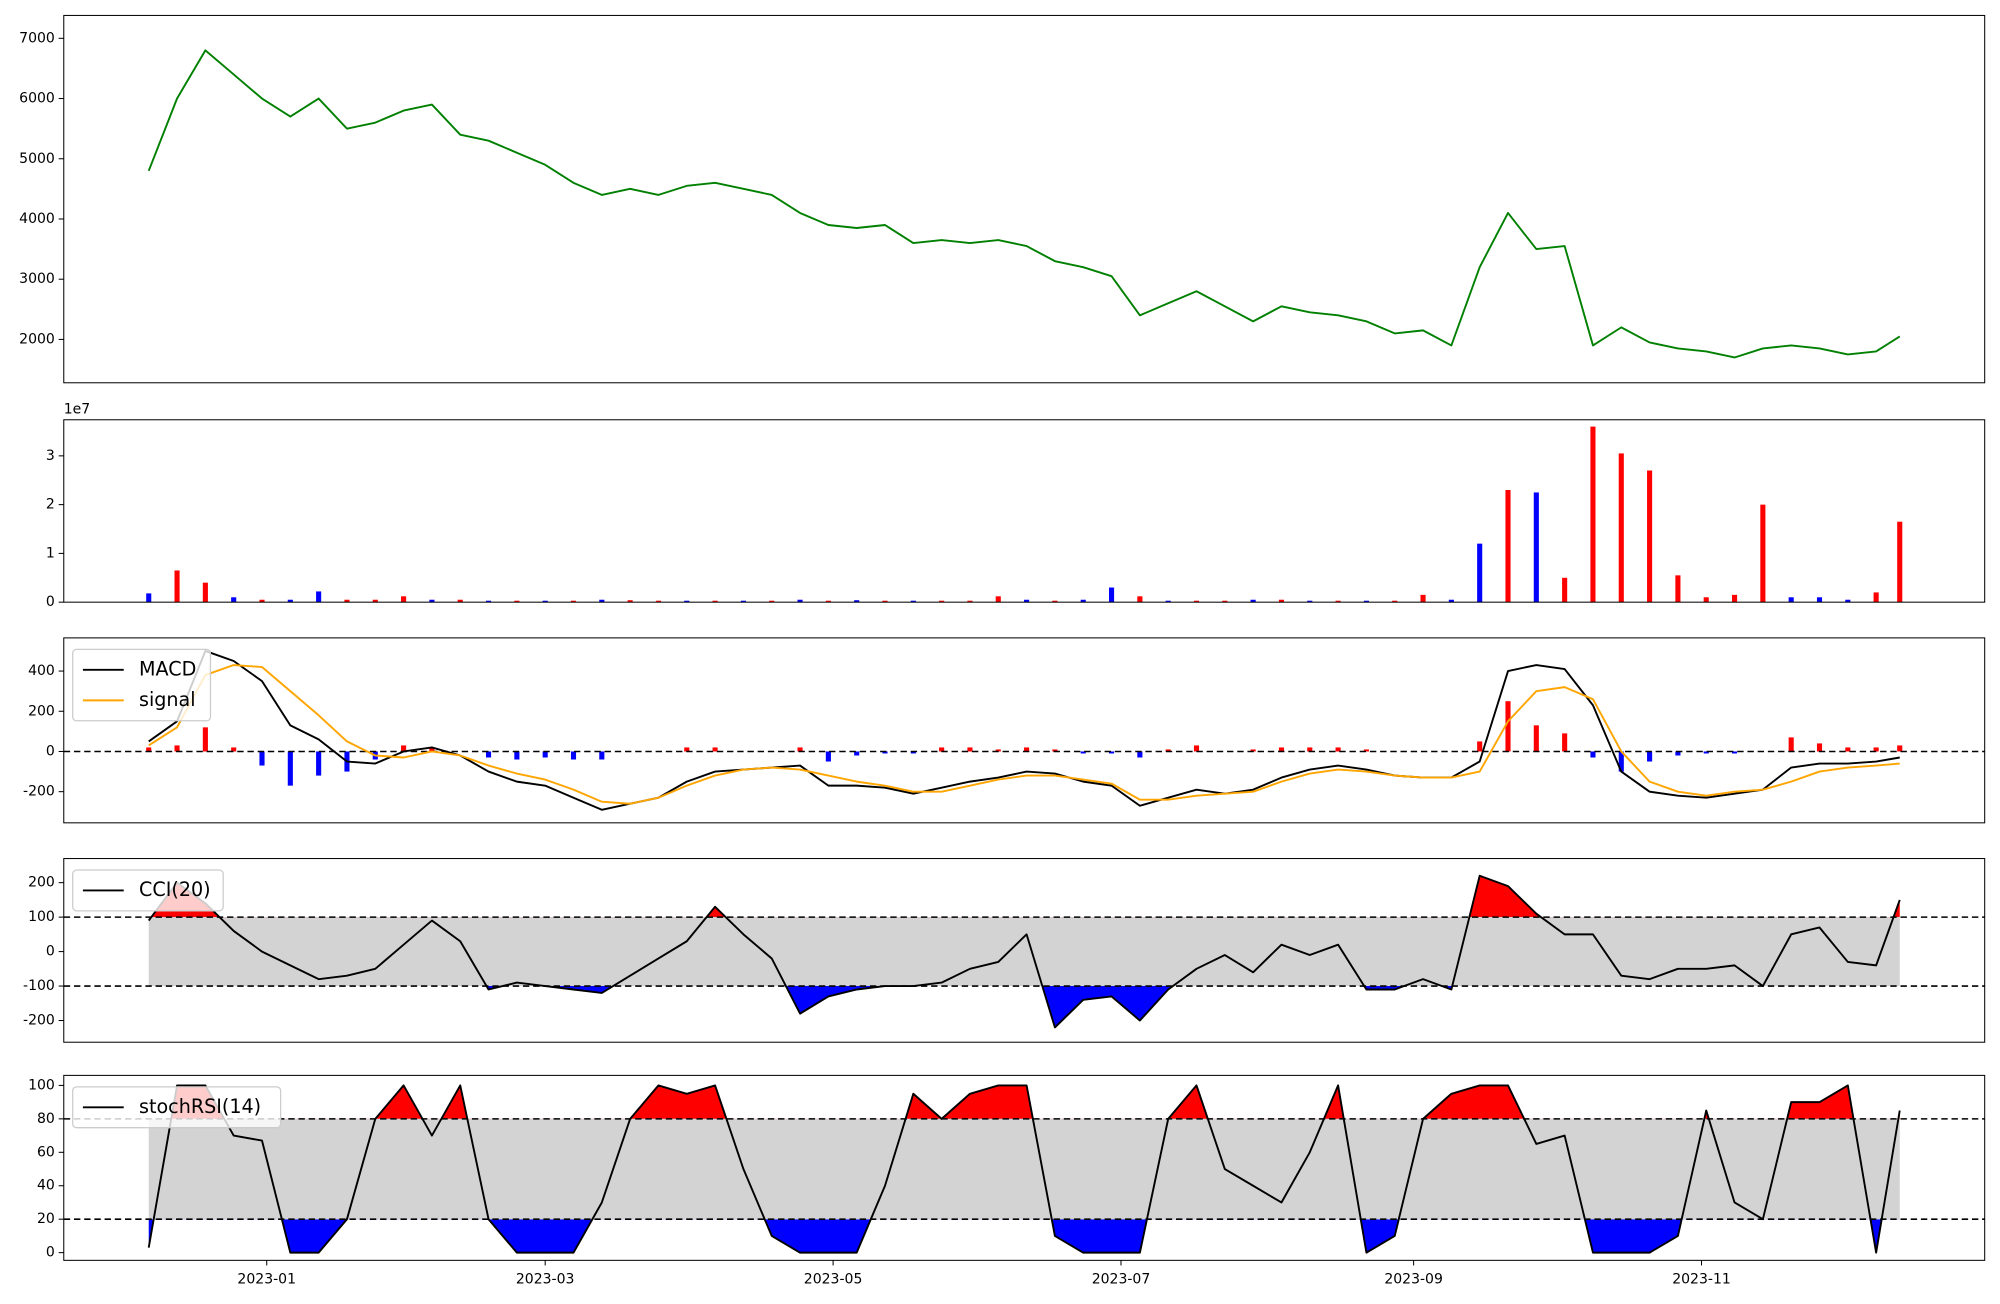  Describe the element at coordinates (46, 1119) in the screenshot. I see `y-tick-label: 80` at that location.